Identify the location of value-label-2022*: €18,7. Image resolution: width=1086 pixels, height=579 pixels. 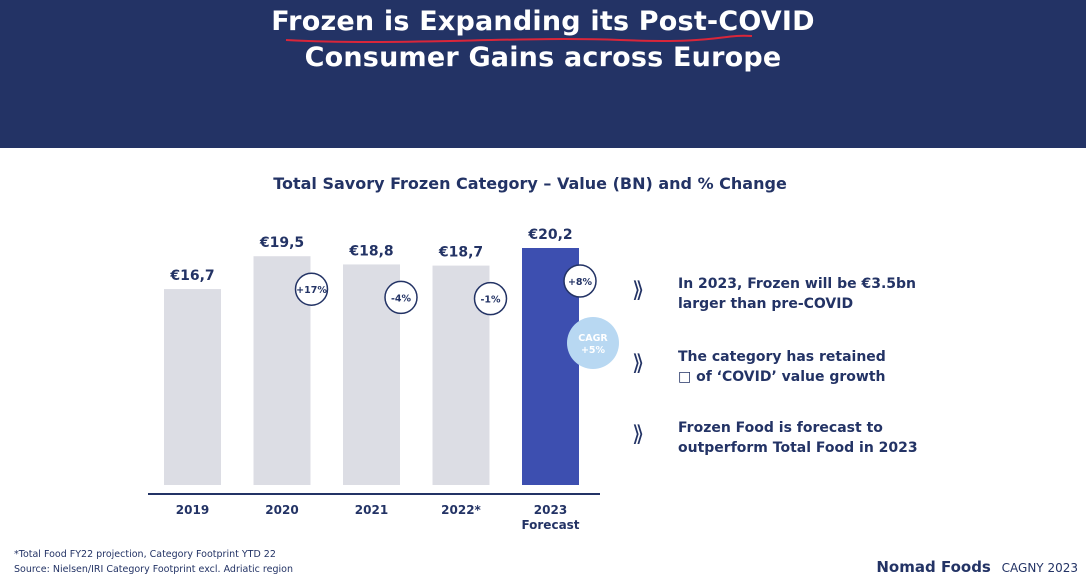
(460, 253).